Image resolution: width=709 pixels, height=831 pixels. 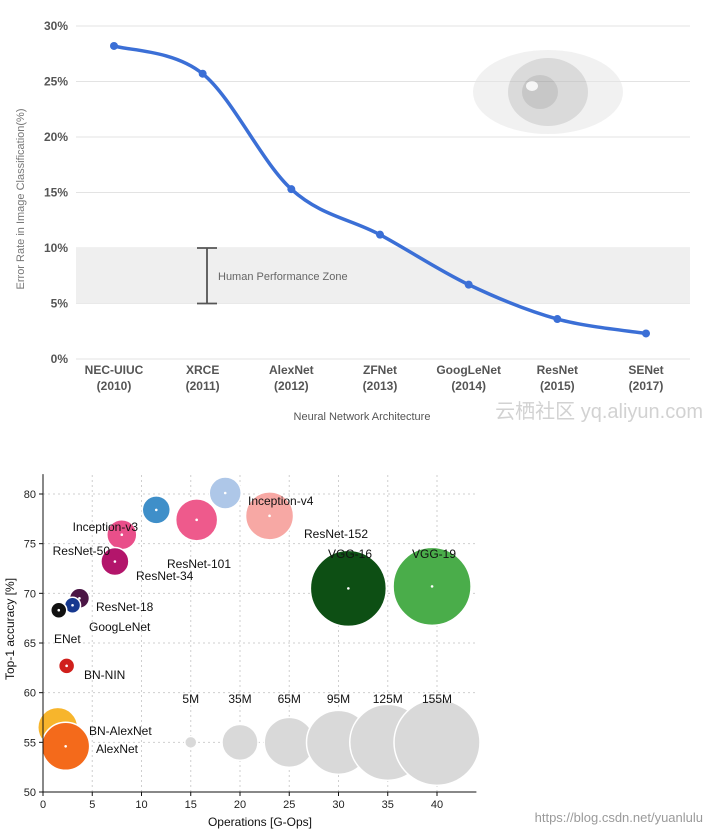 What do you see at coordinates (239, 699) in the screenshot?
I see `size-legend-label: 35M` at bounding box center [239, 699].